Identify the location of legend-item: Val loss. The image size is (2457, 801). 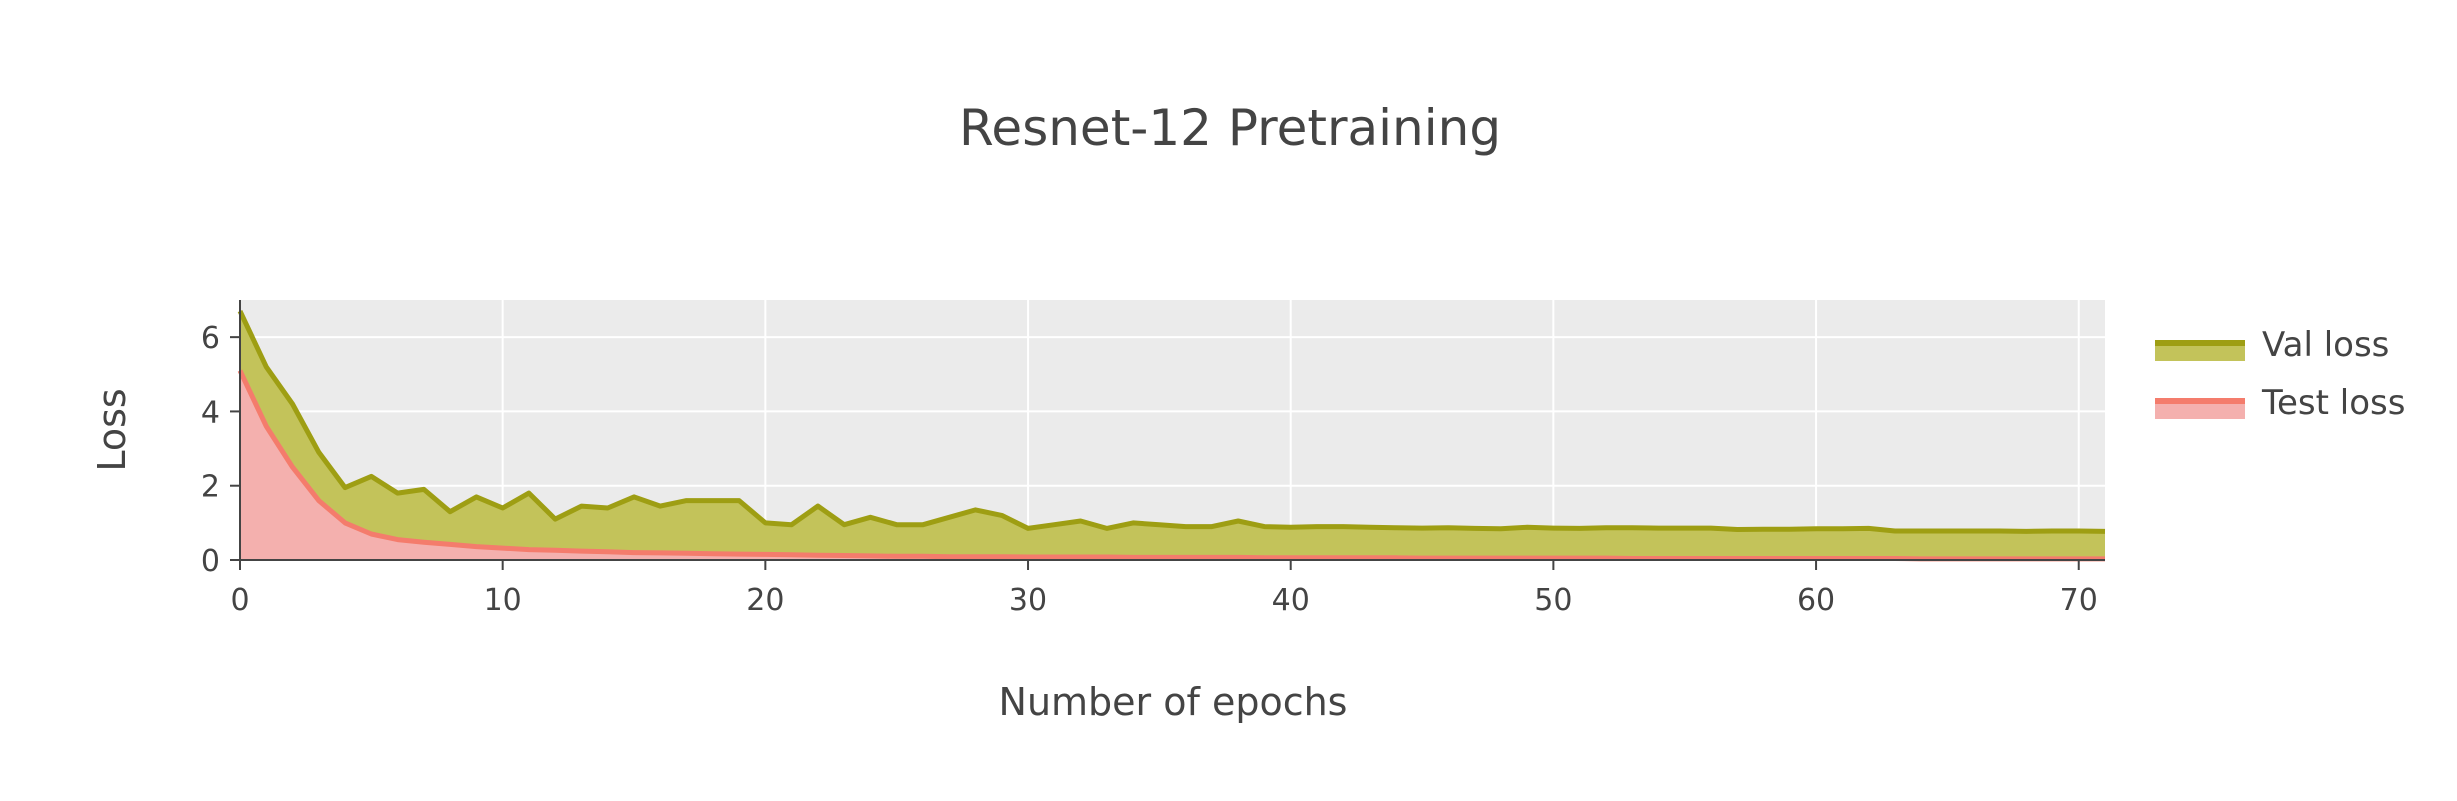
(2272, 345).